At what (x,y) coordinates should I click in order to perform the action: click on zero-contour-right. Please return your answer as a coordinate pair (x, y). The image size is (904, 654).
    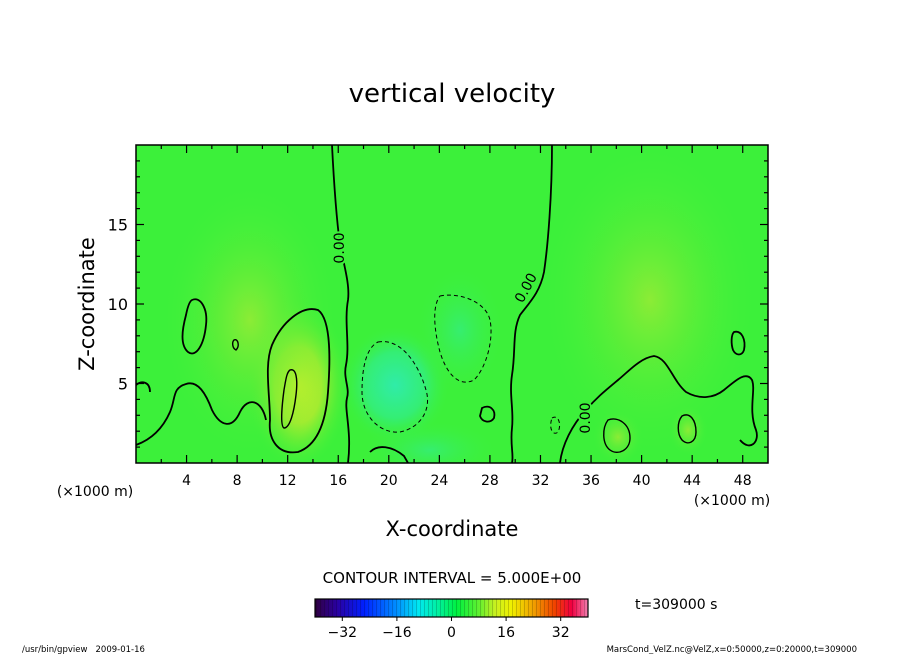
    Looking at the image, I should click on (531, 304).